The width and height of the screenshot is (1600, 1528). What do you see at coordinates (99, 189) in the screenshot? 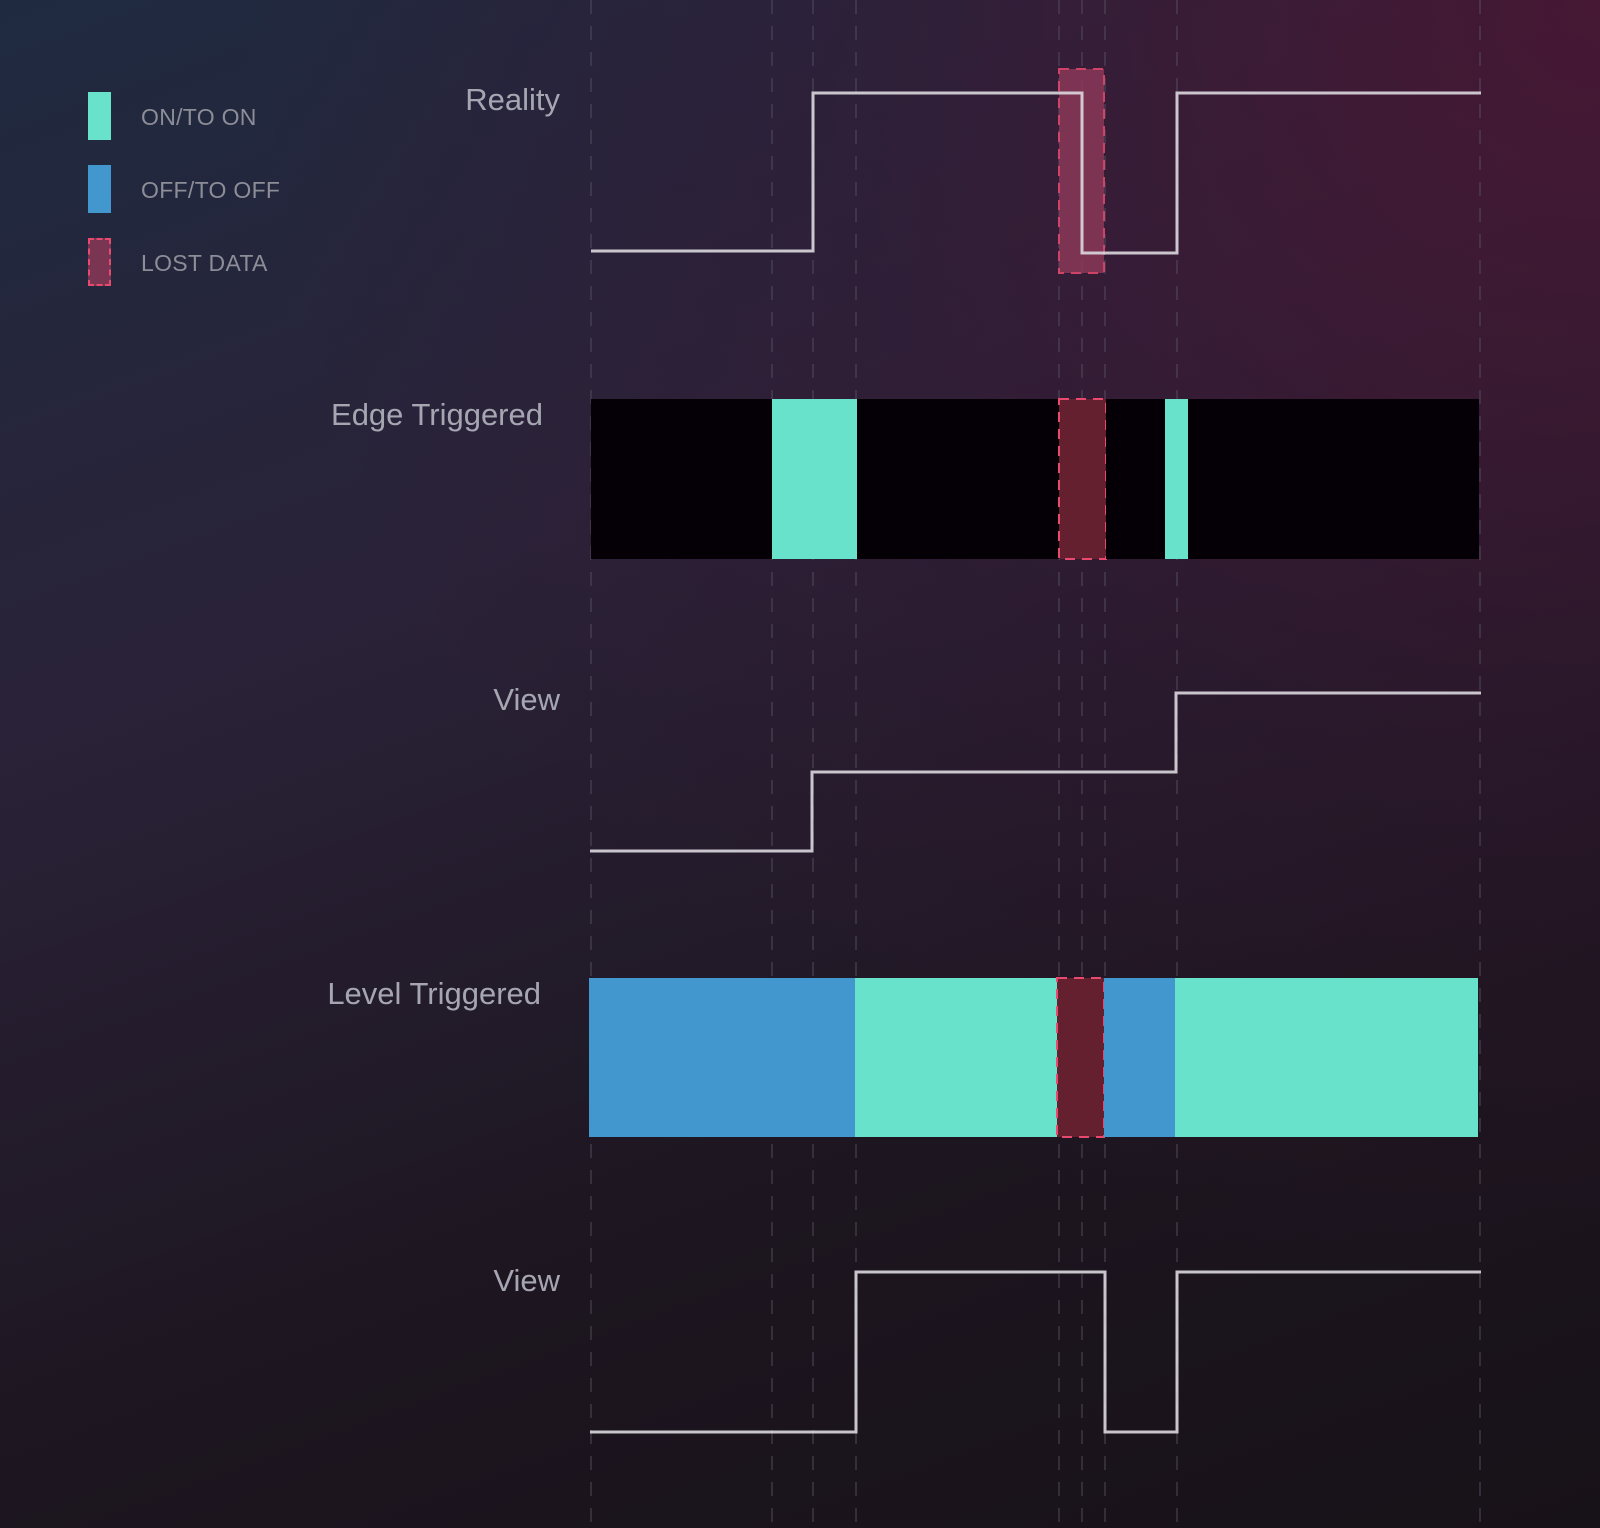
I see `legend-swatch-off` at bounding box center [99, 189].